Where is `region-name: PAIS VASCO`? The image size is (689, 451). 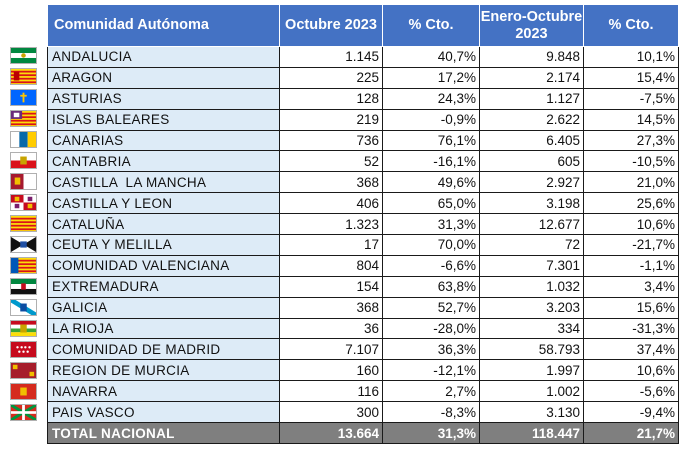
region-name: PAIS VASCO is located at coordinates (163, 412).